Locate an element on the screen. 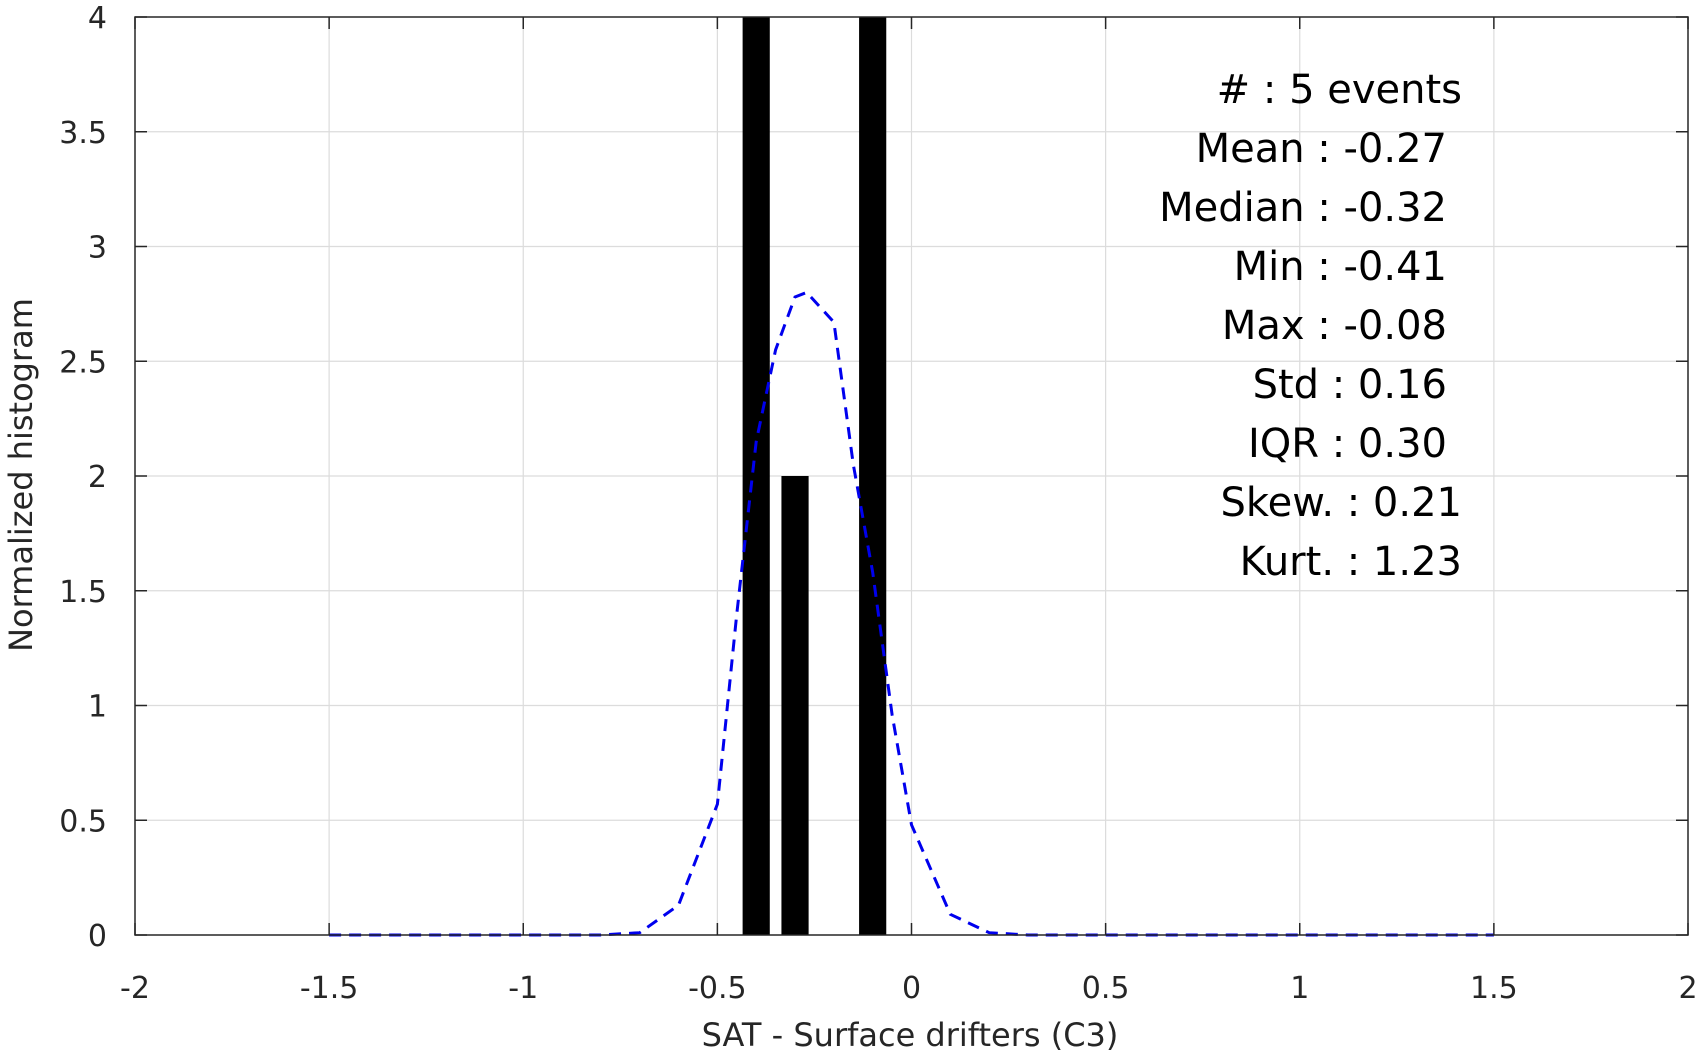  y-tick-label: 0 is located at coordinates (97, 936).